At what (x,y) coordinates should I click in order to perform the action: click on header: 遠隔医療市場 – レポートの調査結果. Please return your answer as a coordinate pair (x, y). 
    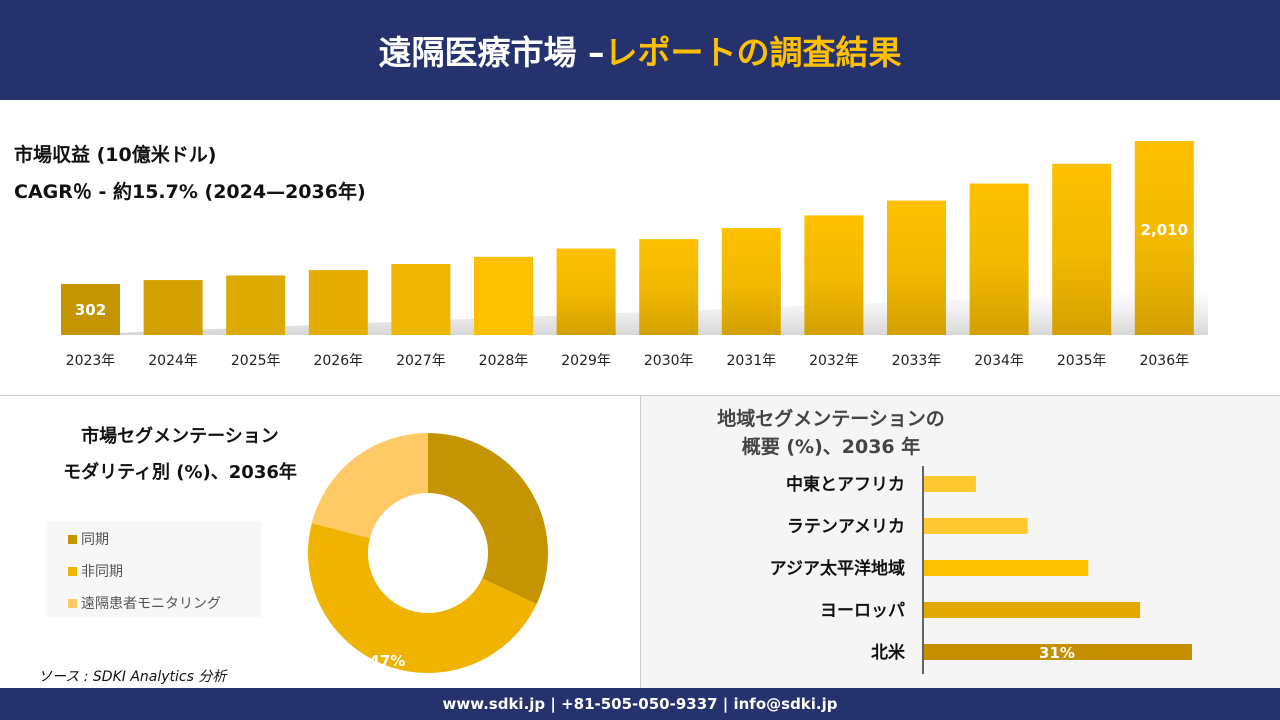
    Looking at the image, I should click on (640, 50).